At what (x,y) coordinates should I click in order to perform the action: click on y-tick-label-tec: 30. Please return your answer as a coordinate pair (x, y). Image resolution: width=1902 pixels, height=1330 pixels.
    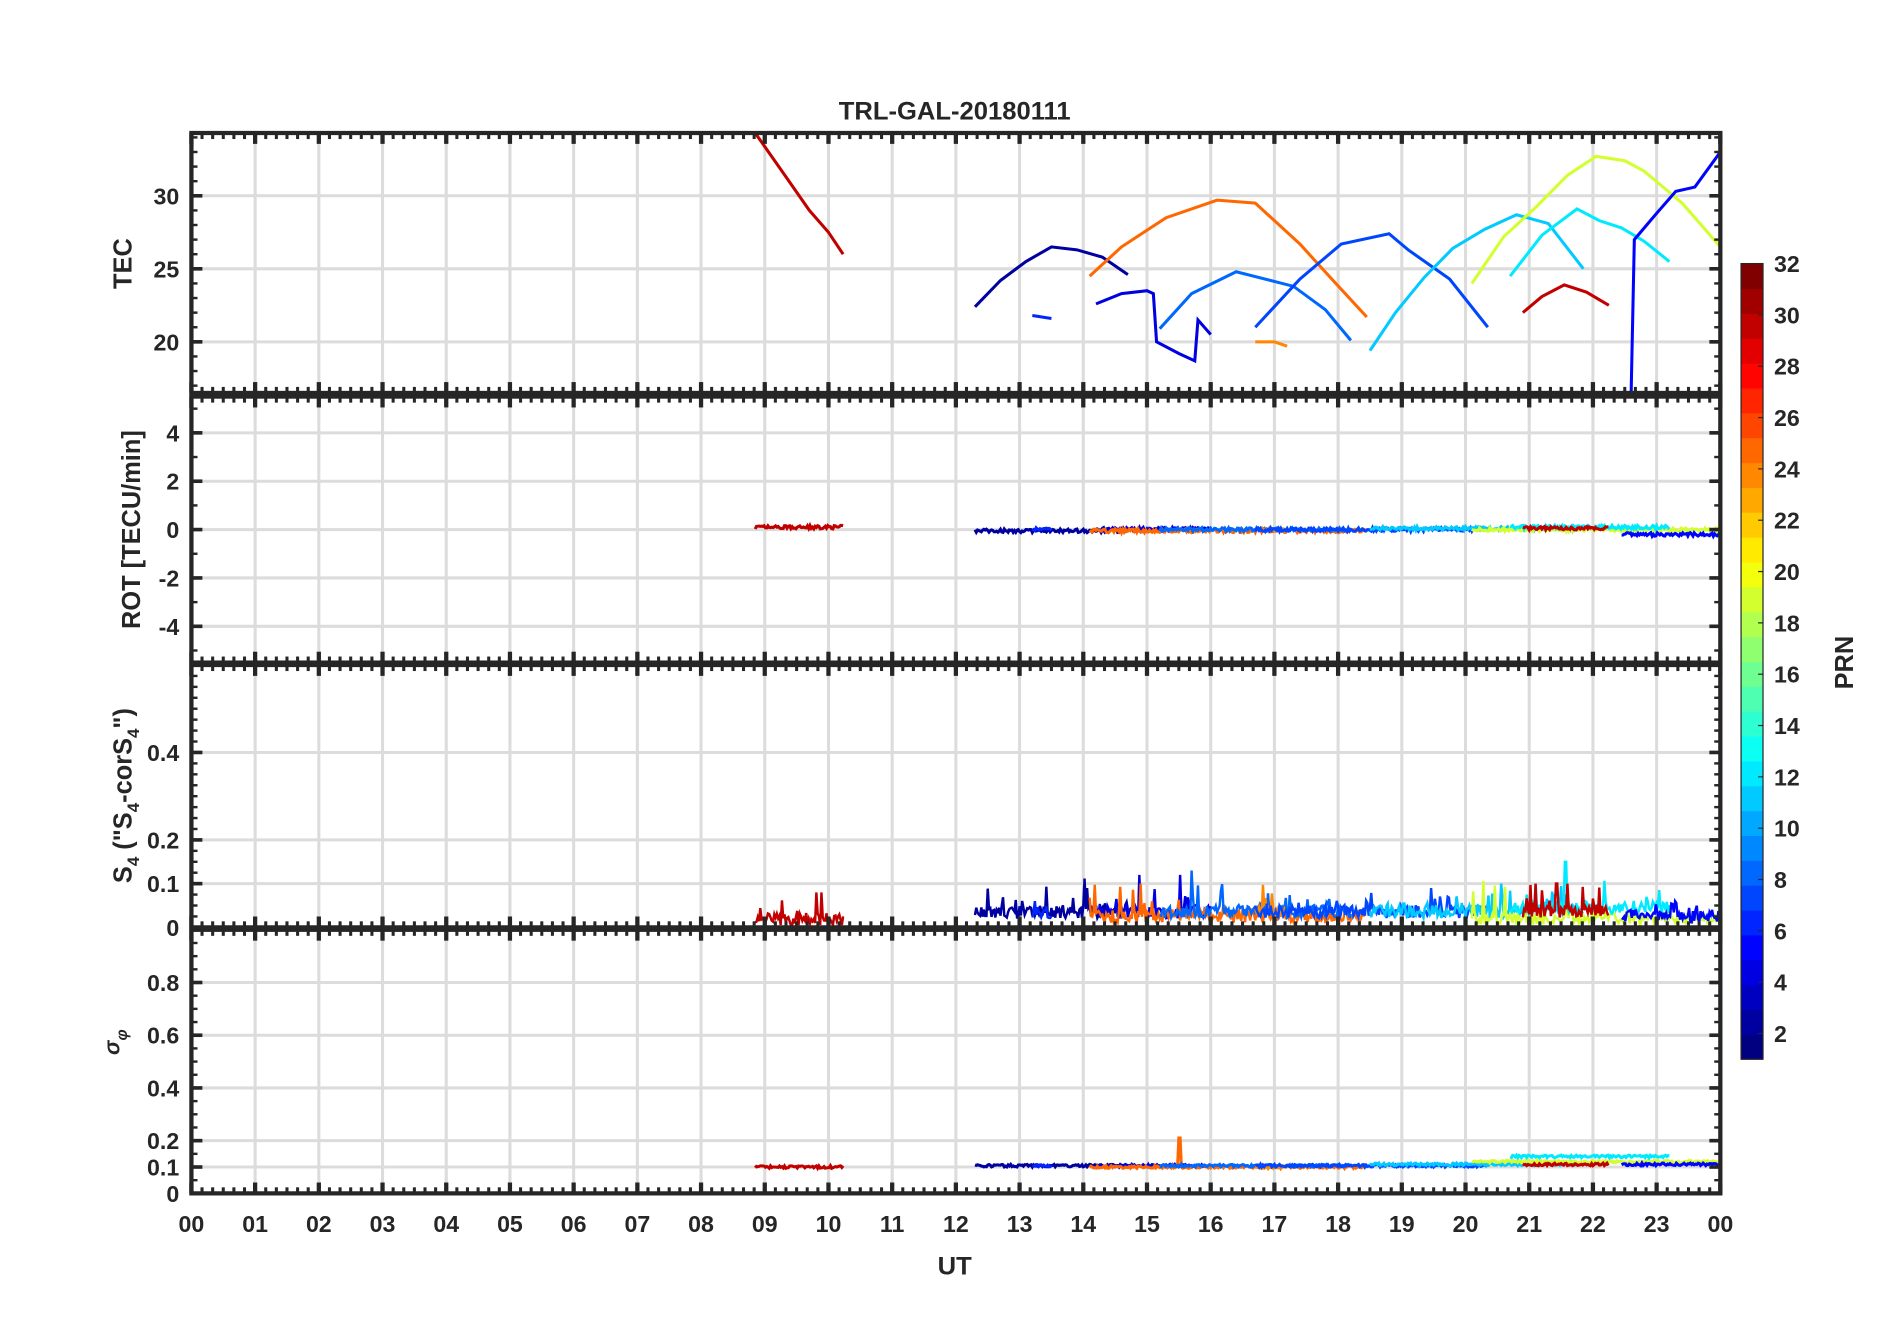
    Looking at the image, I should click on (166, 196).